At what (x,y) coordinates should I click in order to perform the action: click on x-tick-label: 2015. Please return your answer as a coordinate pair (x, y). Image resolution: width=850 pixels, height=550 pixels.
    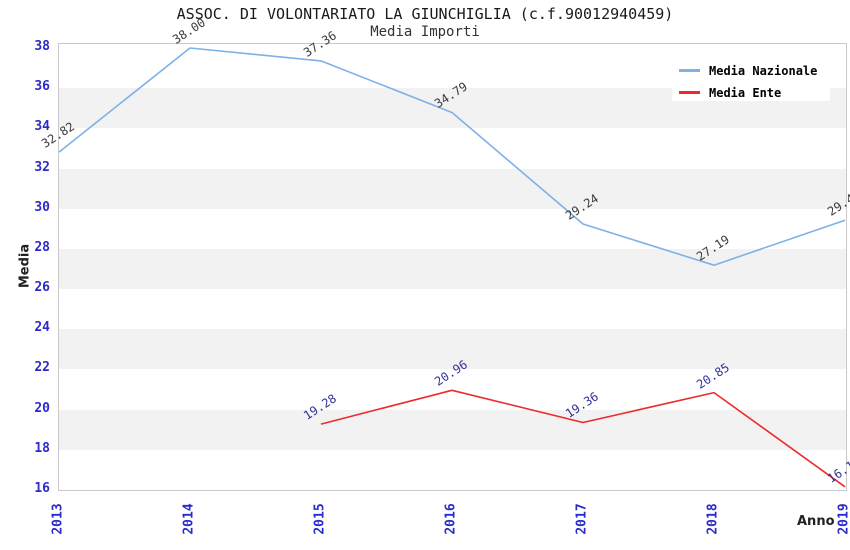
    Looking at the image, I should click on (320, 519).